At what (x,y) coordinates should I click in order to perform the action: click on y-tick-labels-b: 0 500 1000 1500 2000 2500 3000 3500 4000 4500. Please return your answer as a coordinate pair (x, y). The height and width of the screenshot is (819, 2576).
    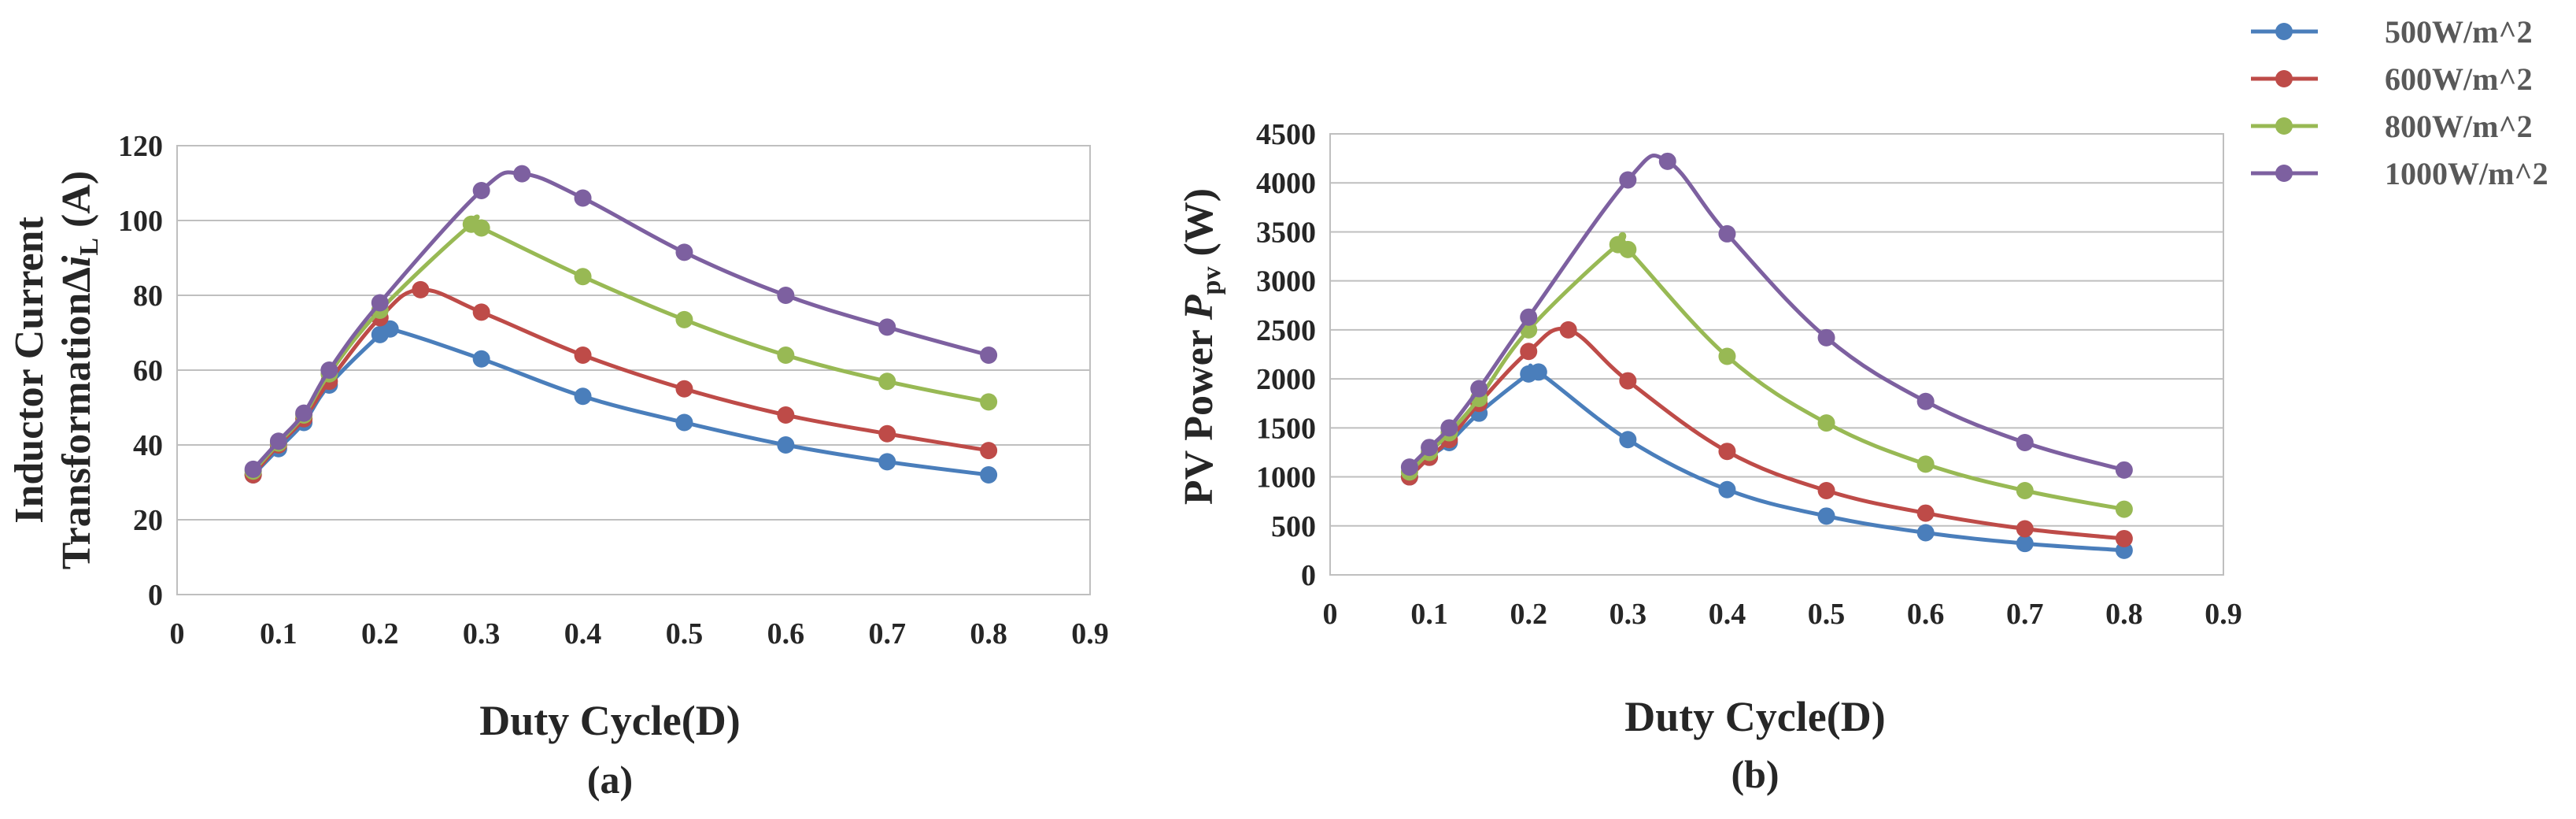
    Looking at the image, I should click on (1286, 355).